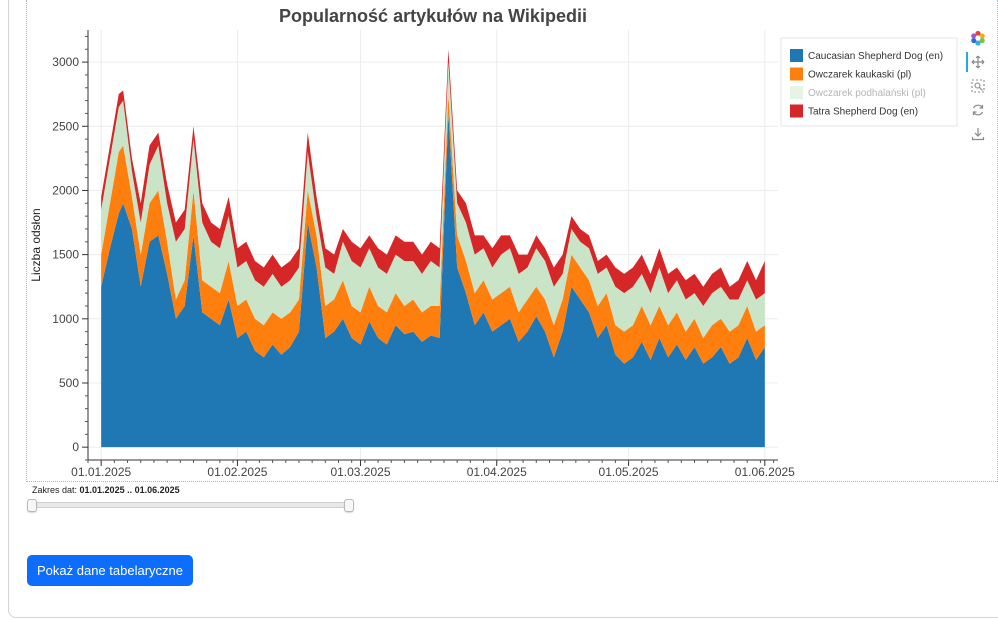 The width and height of the screenshot is (998, 620). Describe the element at coordinates (863, 112) in the screenshot. I see `legend-label: Tatra Shepherd Dog (en)` at that location.